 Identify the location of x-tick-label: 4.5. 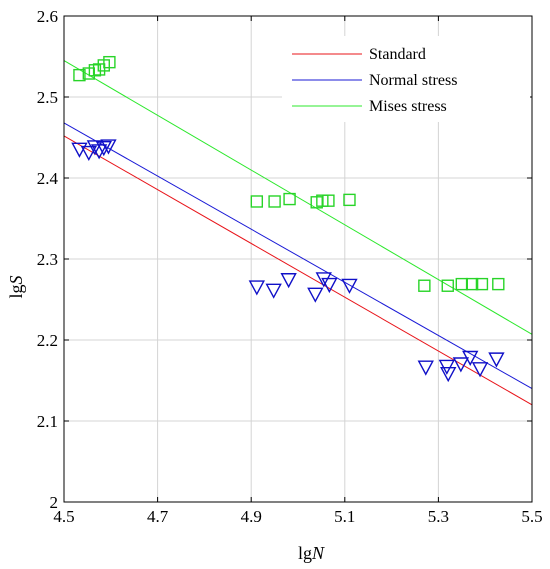
(63, 516).